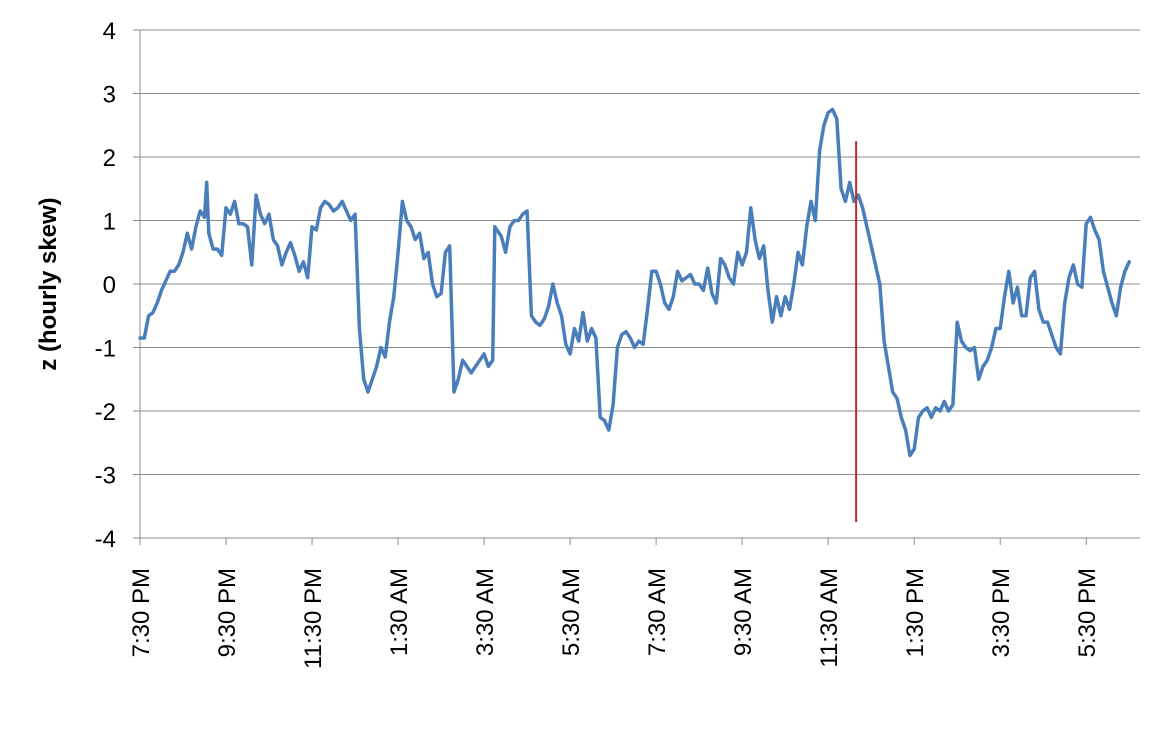 The width and height of the screenshot is (1164, 729). I want to click on y-tick-label: 4, so click(109, 31).